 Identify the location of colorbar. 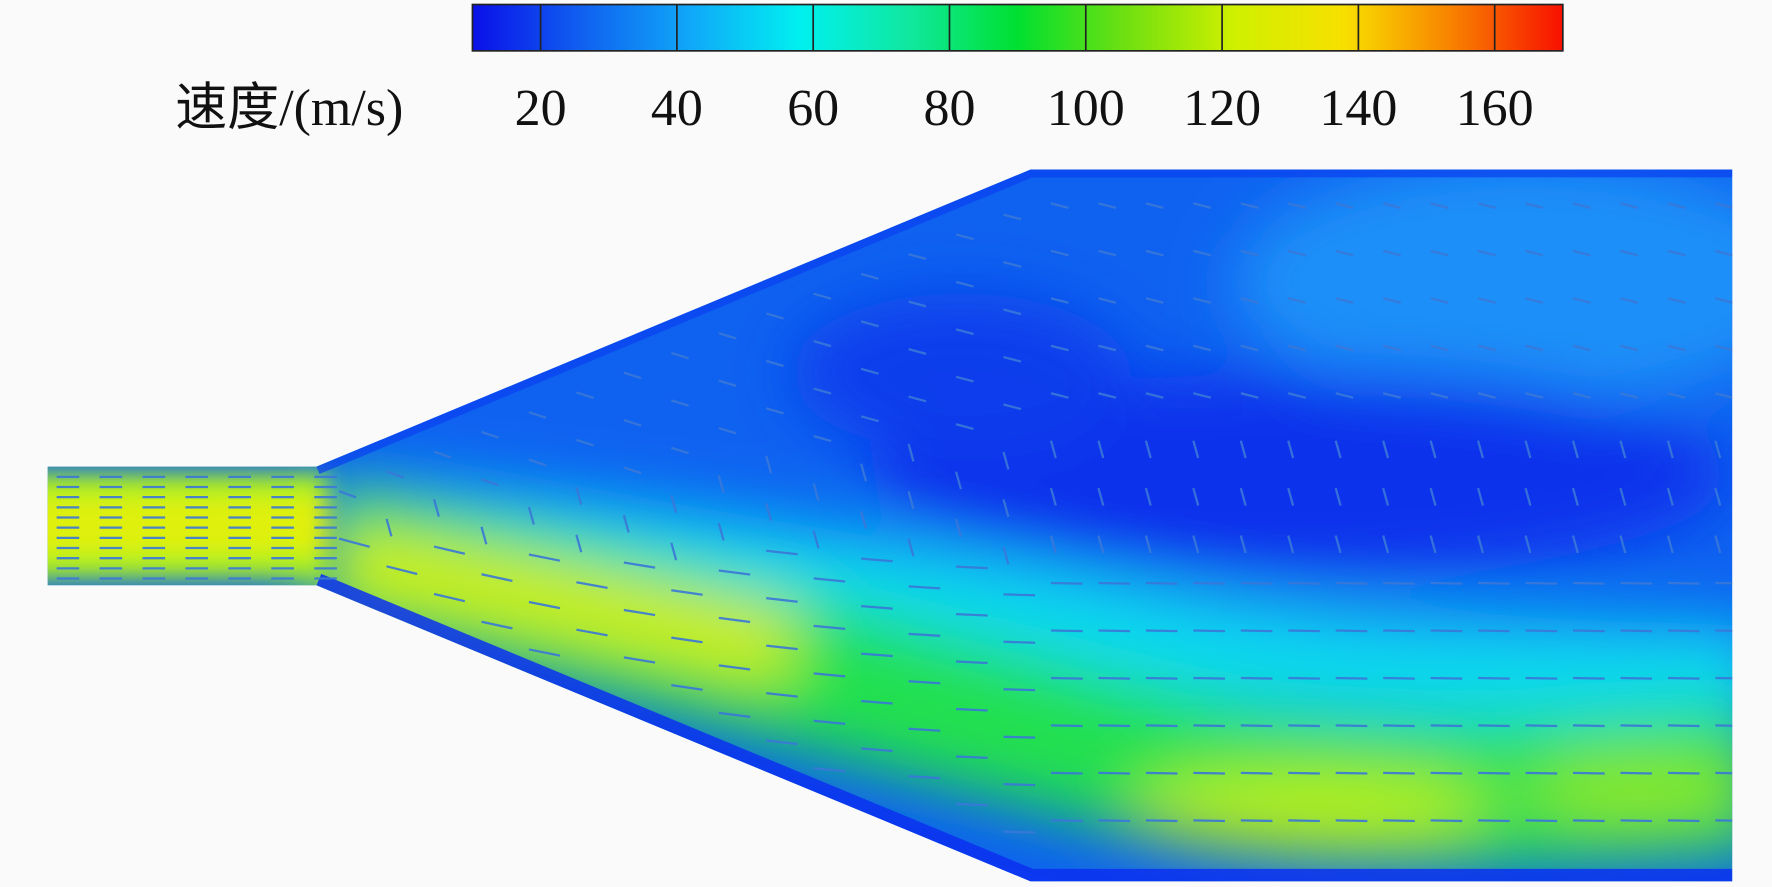
(1017, 27).